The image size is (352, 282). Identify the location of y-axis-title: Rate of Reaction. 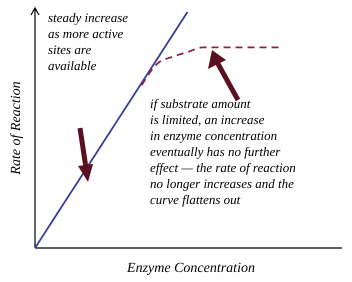
(16, 128).